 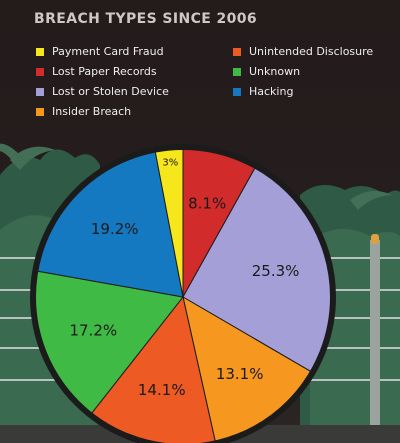 What do you see at coordinates (276, 271) in the screenshot?
I see `data-label: 25.3%` at bounding box center [276, 271].